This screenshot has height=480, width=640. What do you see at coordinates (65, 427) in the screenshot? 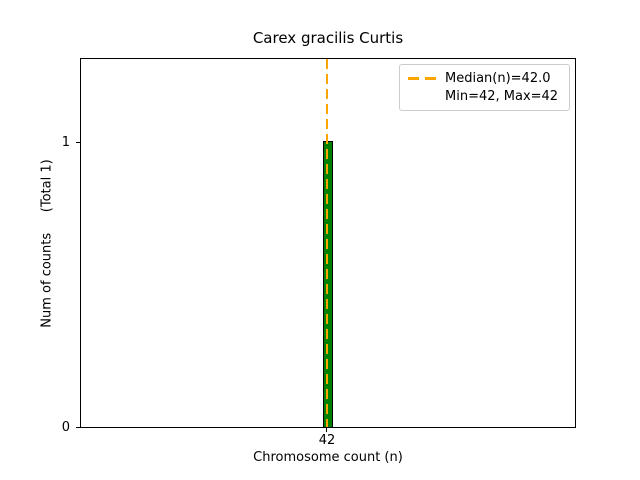
I see `ytick-label-0: 0` at bounding box center [65, 427].